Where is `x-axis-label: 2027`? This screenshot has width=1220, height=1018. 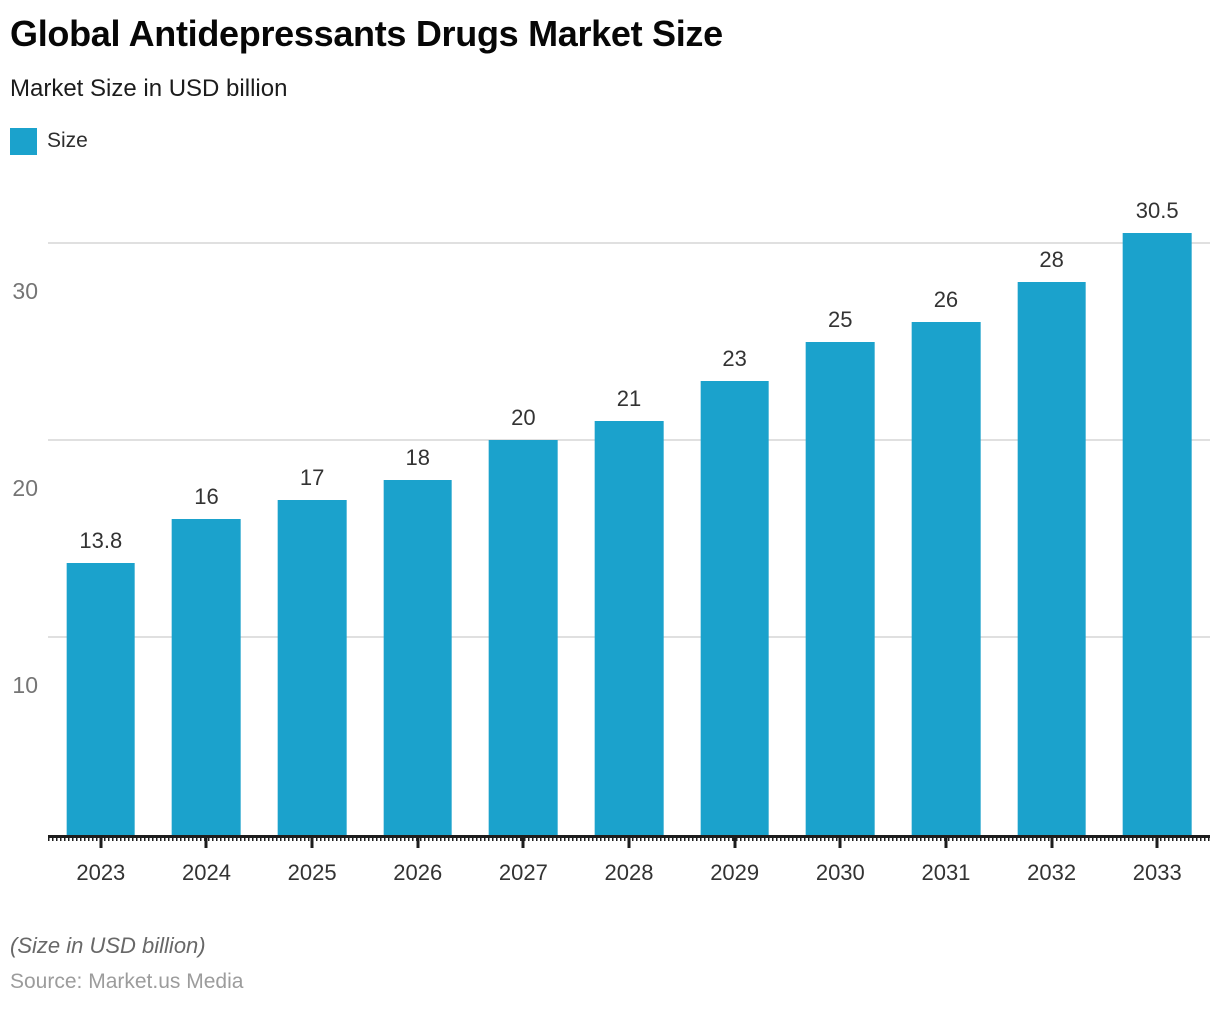 x-axis-label: 2027 is located at coordinates (523, 872).